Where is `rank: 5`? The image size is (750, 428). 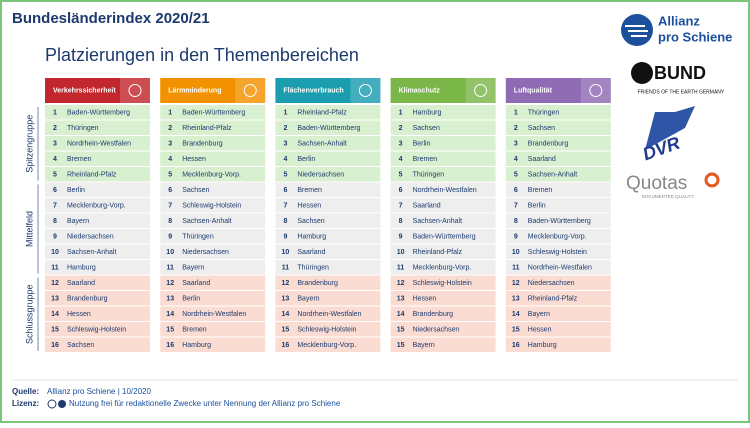
rank: 5 is located at coordinates (516, 175).